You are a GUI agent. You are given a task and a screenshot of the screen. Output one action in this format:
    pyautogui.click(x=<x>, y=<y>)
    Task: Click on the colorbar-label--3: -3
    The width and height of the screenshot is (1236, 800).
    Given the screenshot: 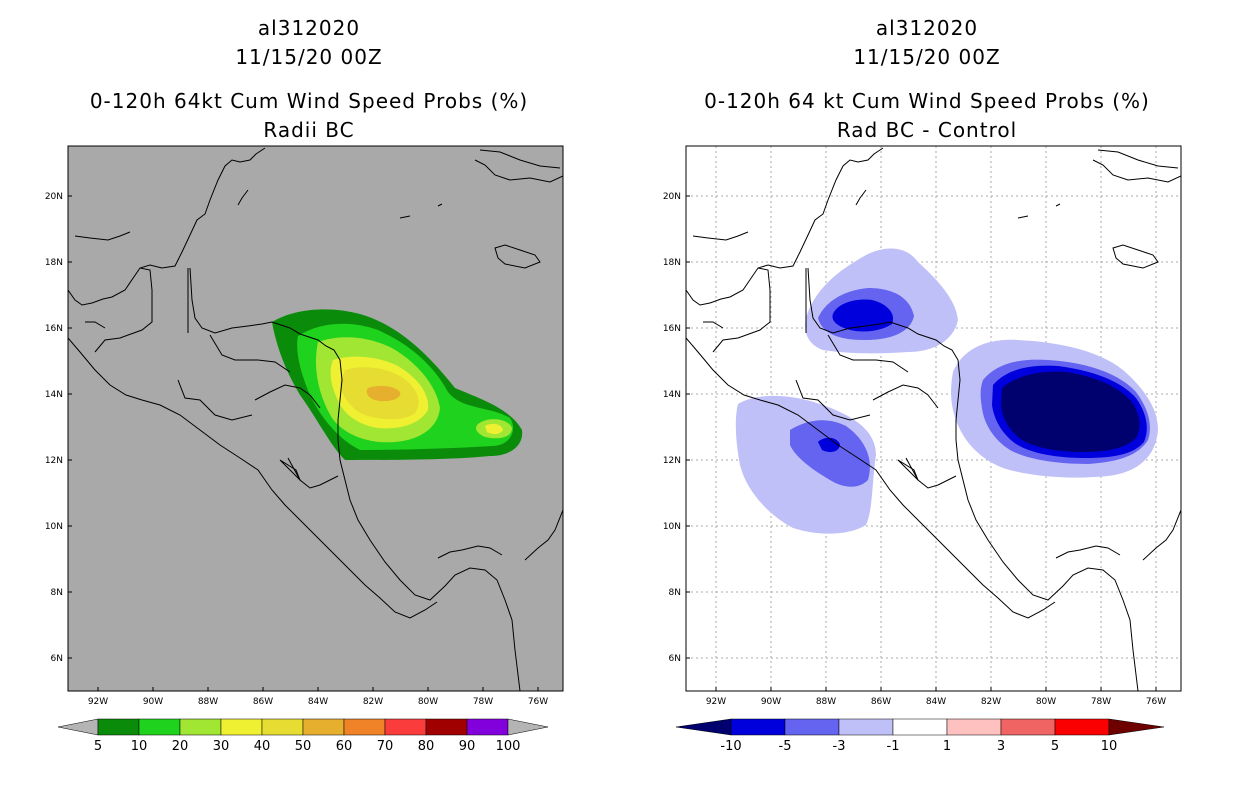 What is the action you would take?
    pyautogui.click(x=839, y=746)
    